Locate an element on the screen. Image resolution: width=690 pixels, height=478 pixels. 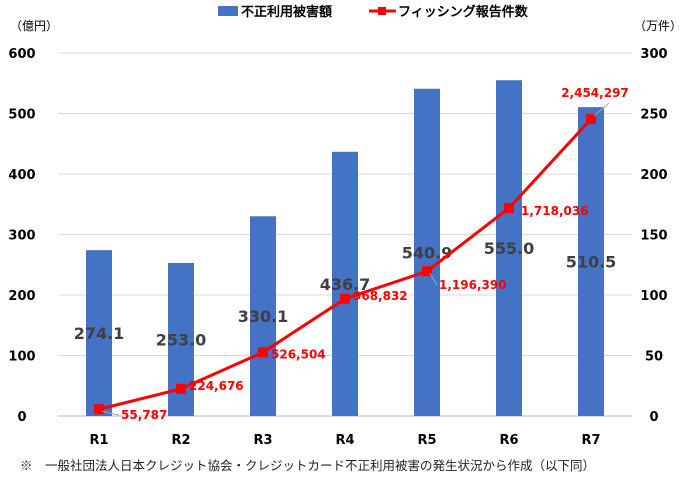
bar-value-label: 510.5 is located at coordinates (591, 262).